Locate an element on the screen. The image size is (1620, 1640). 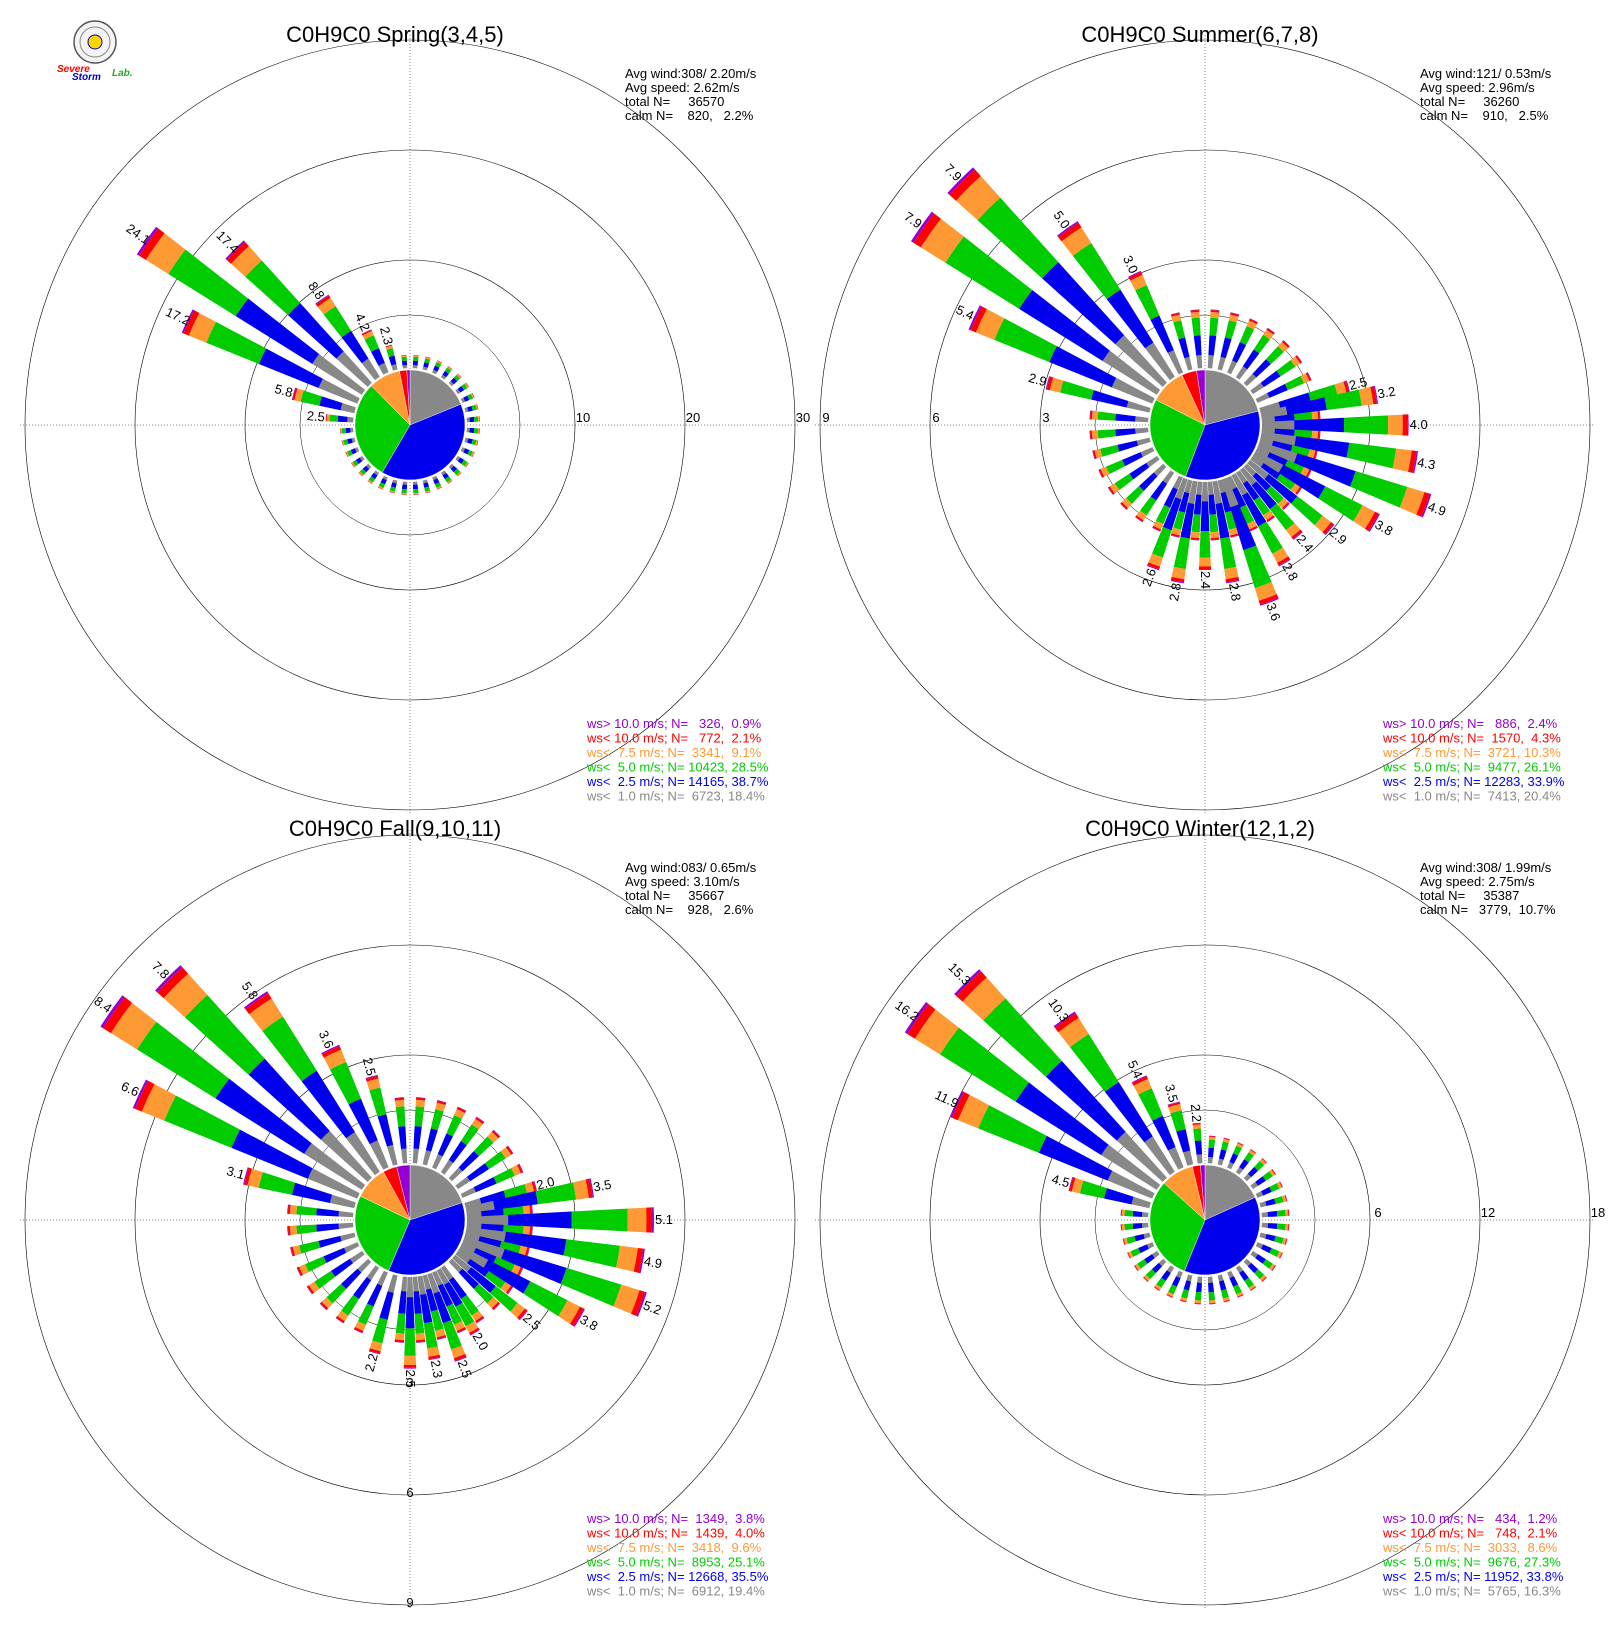
stats-line: Avg wind:121/ 0.53m/s is located at coordinates (1486, 73).